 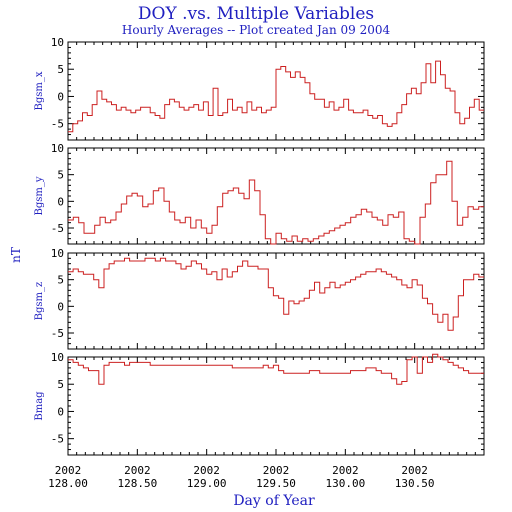 I want to click on shared-y-label: nT, so click(x=16, y=255).